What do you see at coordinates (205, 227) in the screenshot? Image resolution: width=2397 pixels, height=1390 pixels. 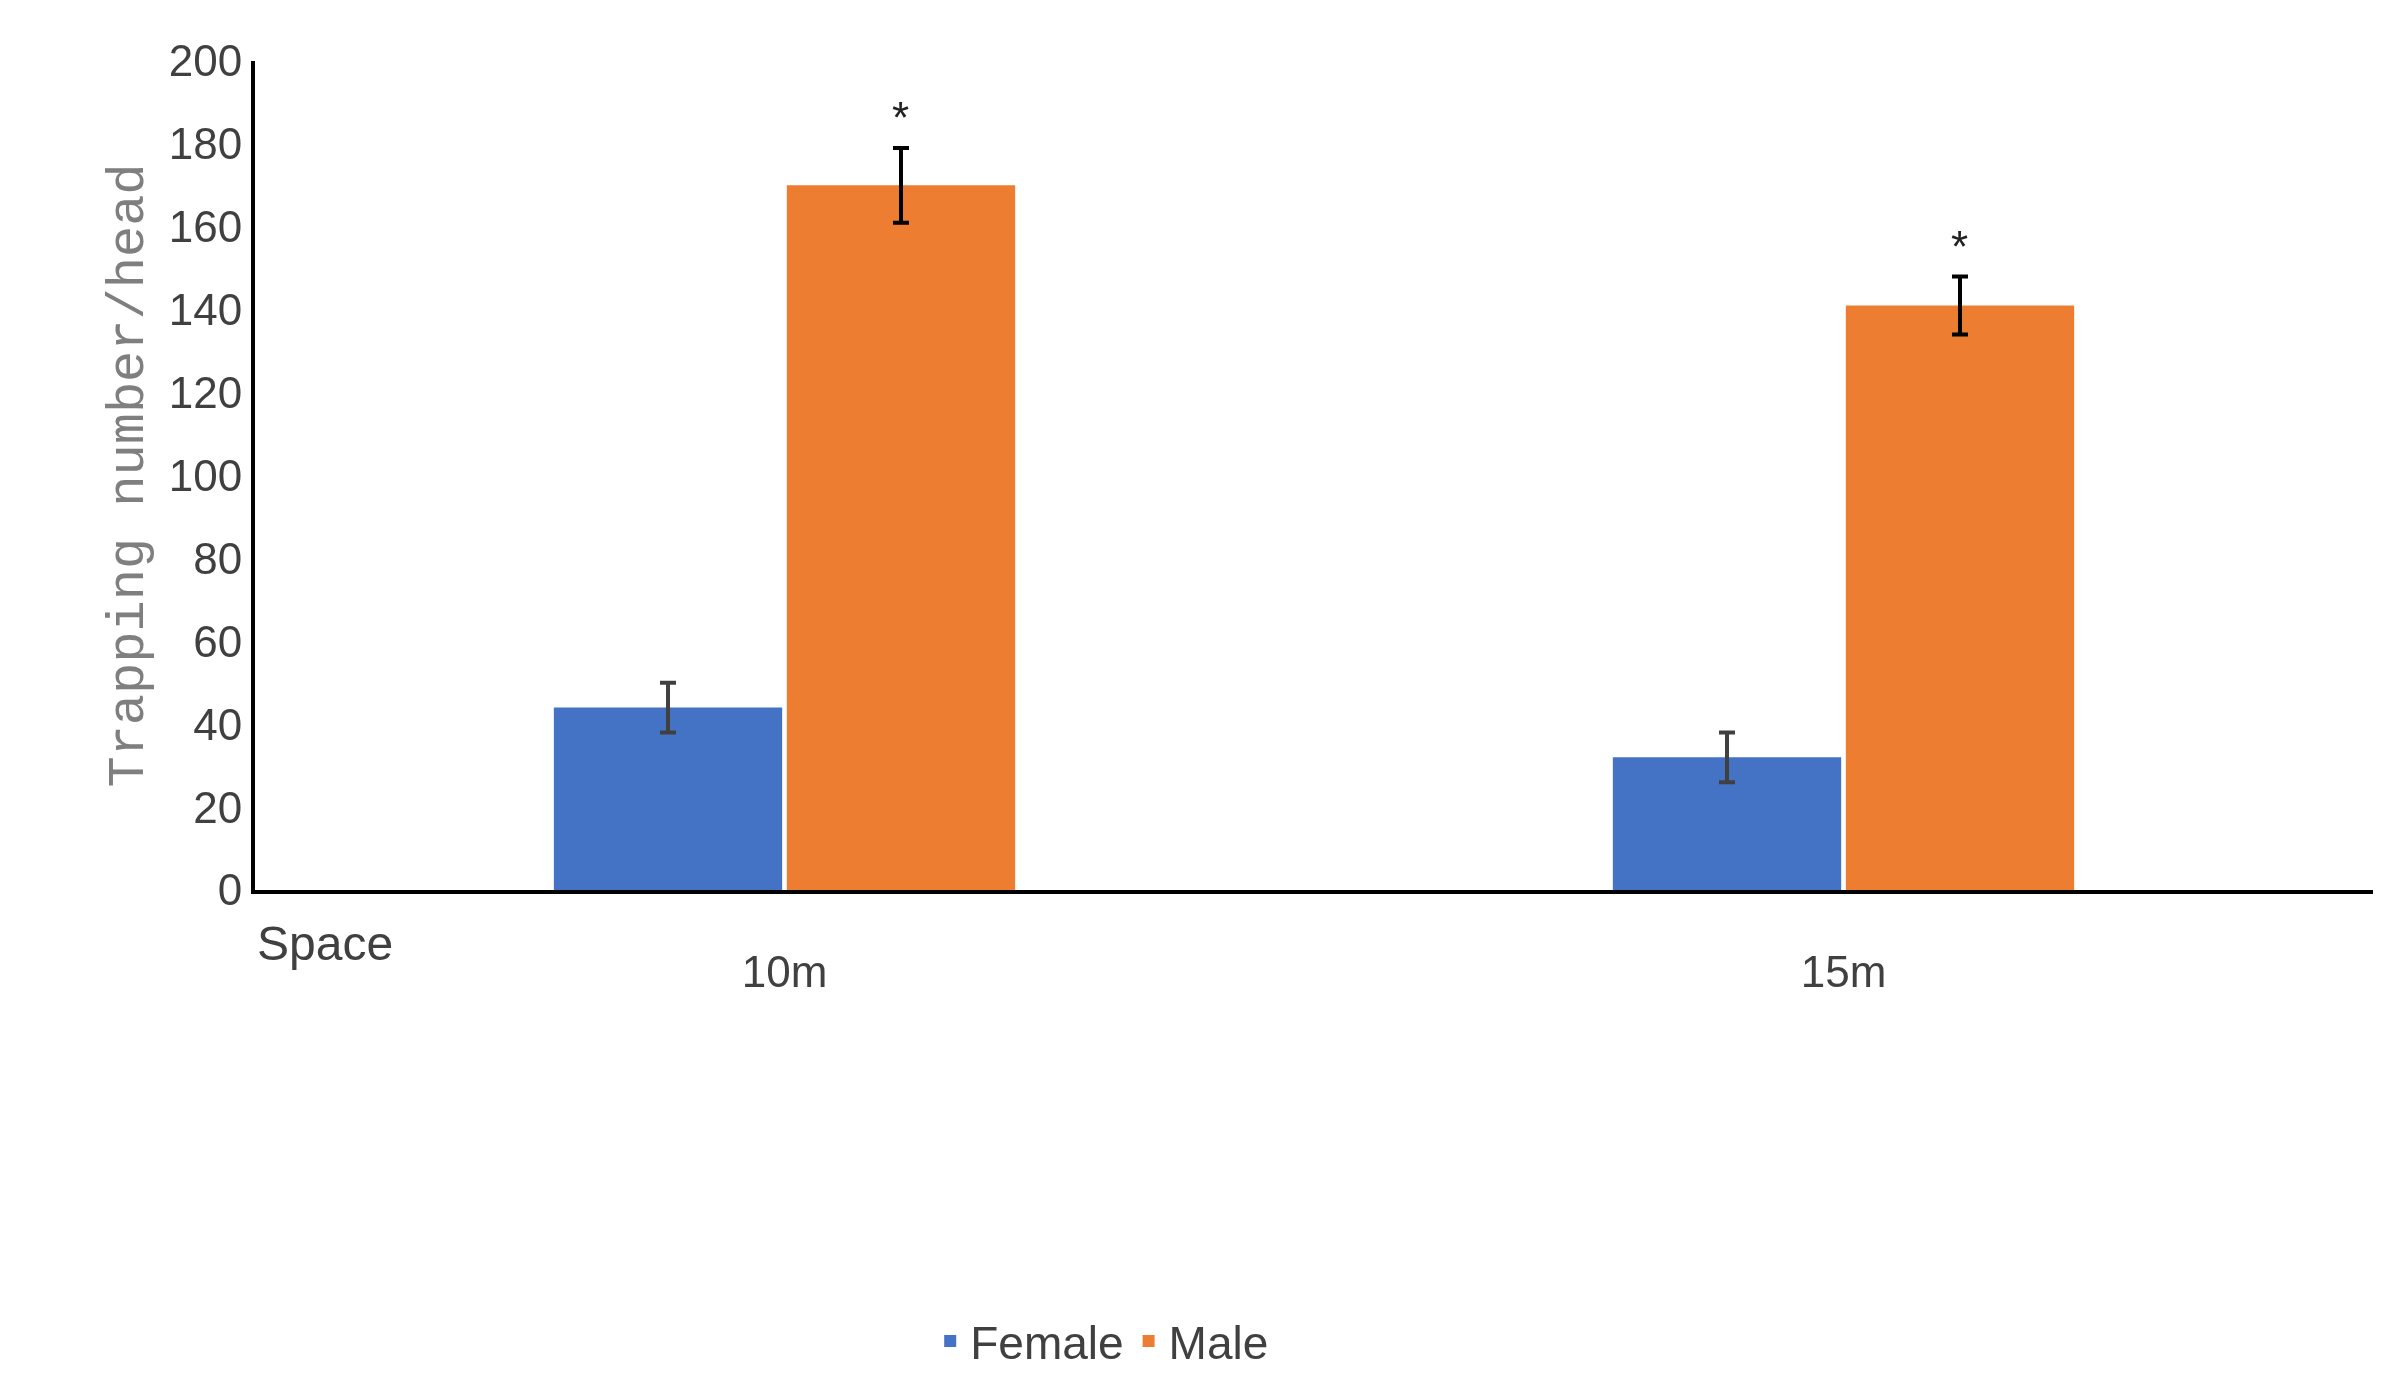 I see `y-tick-label: 160` at bounding box center [205, 227].